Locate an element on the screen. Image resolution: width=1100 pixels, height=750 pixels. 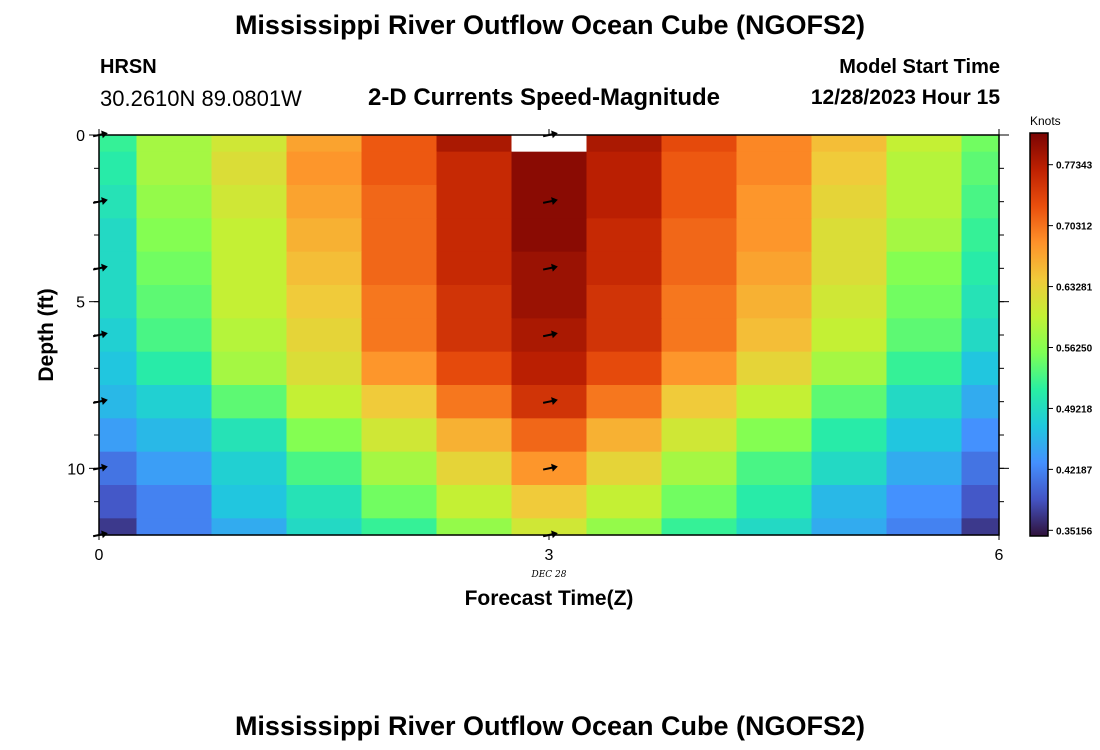
colorbar-tick-label: 0.42187 is located at coordinates (1074, 470).